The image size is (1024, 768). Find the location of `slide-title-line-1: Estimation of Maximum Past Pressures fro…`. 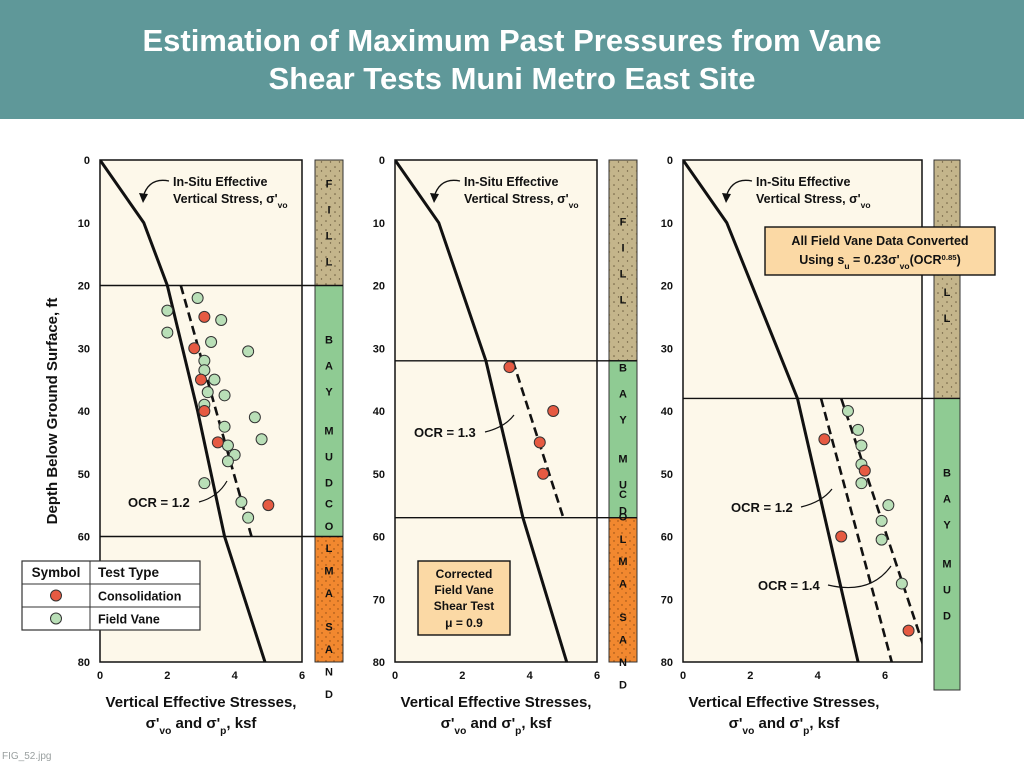

slide-title-line-1: Estimation of Maximum Past Pressures fro… is located at coordinates (512, 40).